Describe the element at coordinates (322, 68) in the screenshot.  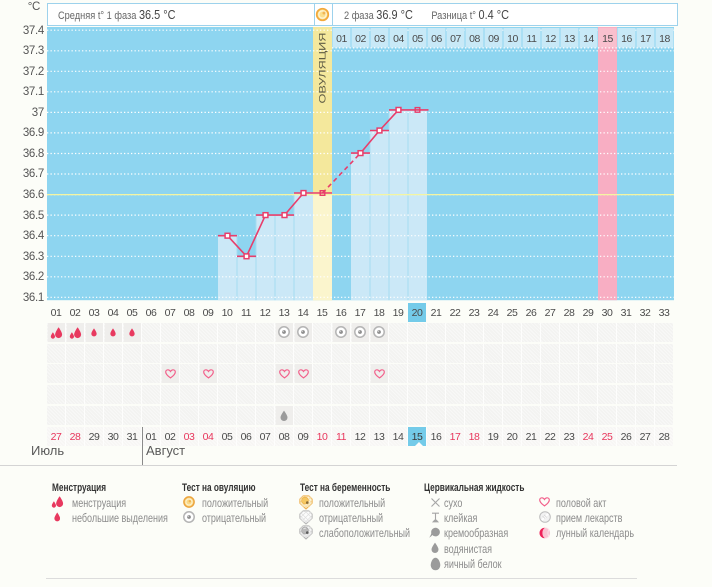
I see `svg-text: ОВУЛЯЦИЯ` at that location.